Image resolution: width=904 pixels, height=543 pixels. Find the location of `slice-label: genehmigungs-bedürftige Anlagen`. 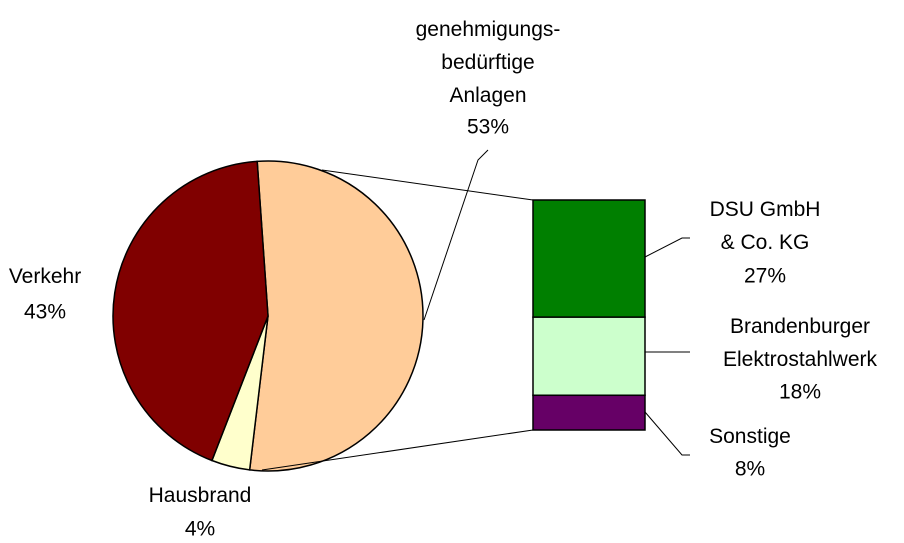

slice-label: genehmigungs-bedürftige Anlagen is located at coordinates (488, 62).